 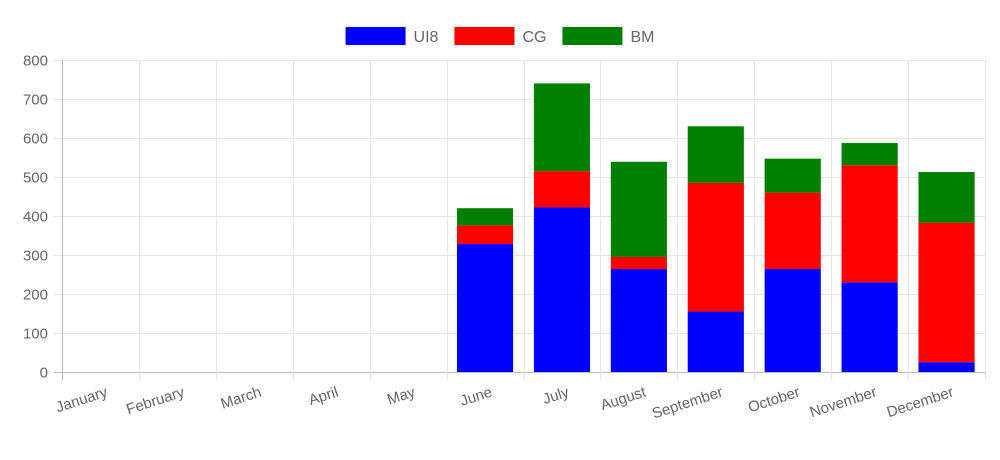 I want to click on legend: UI8 CG BM, so click(x=499, y=36).